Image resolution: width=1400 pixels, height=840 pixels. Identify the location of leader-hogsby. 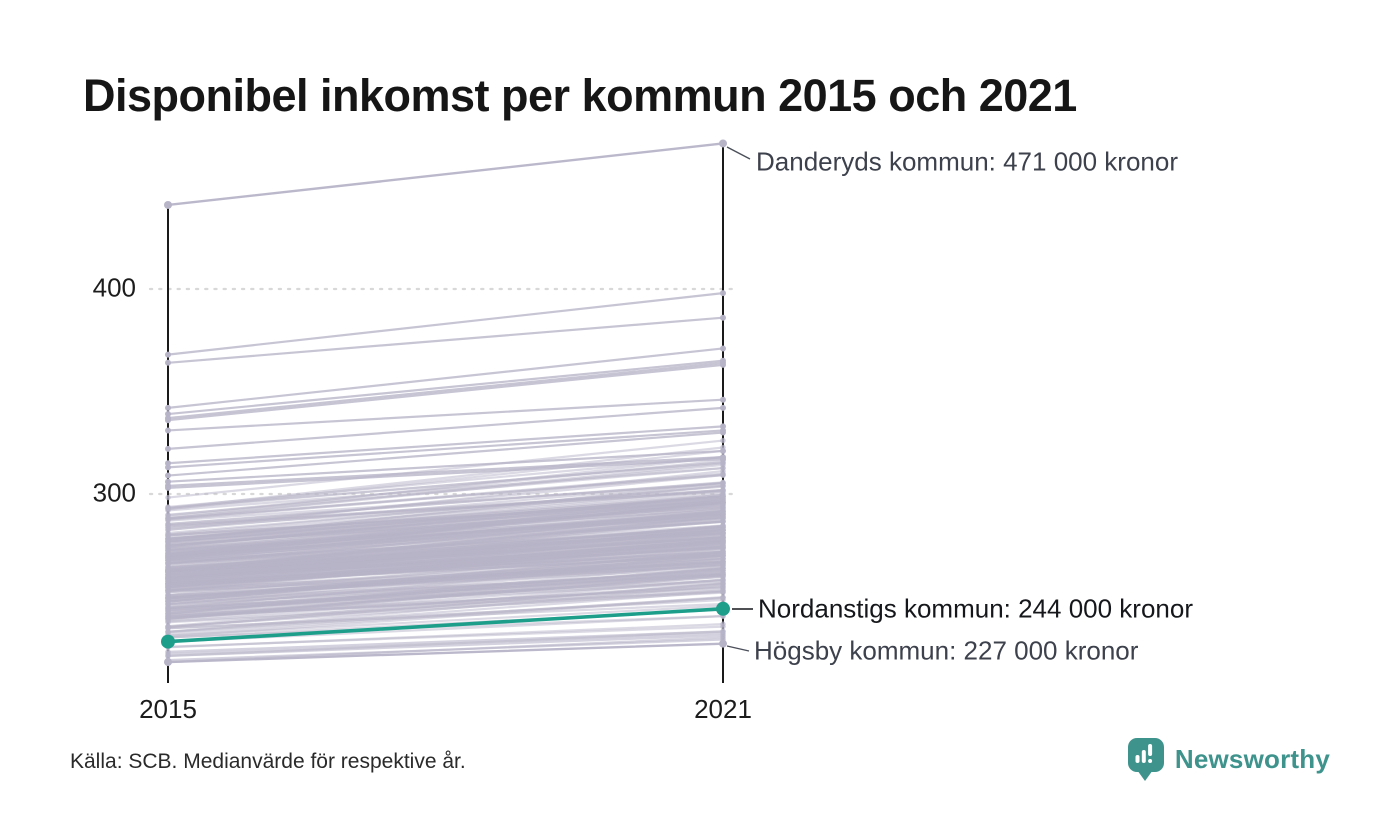
(738, 648).